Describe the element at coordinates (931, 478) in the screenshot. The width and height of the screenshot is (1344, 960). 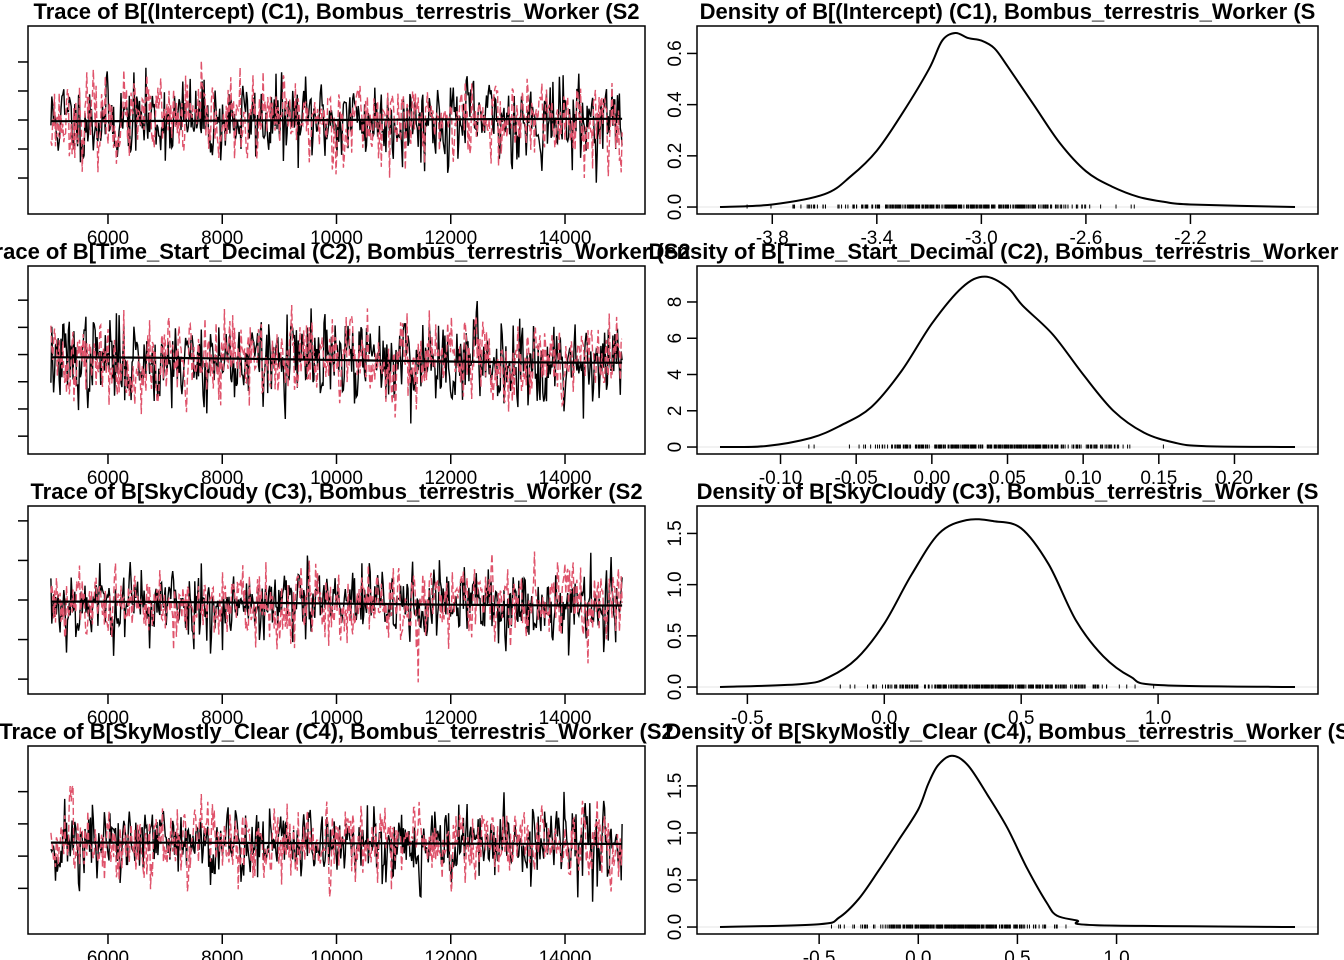
I see `x-tick-label: 0.00` at that location.